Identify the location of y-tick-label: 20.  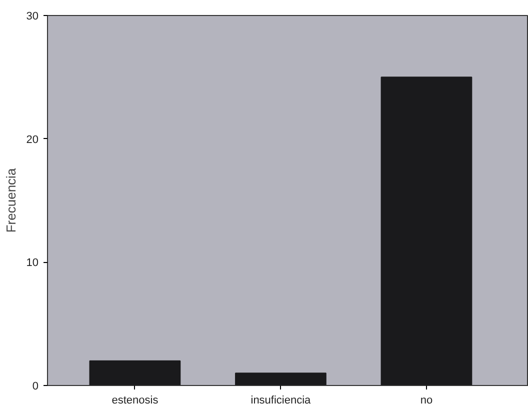
(32, 140).